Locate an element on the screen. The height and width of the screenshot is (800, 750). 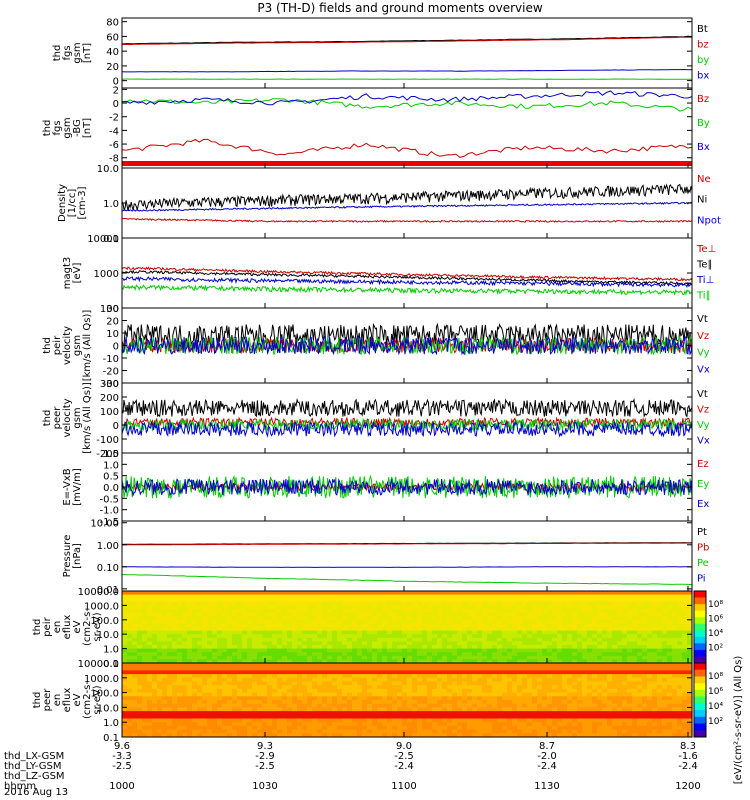
colorbar-swatch is located at coordinates (700, 700).